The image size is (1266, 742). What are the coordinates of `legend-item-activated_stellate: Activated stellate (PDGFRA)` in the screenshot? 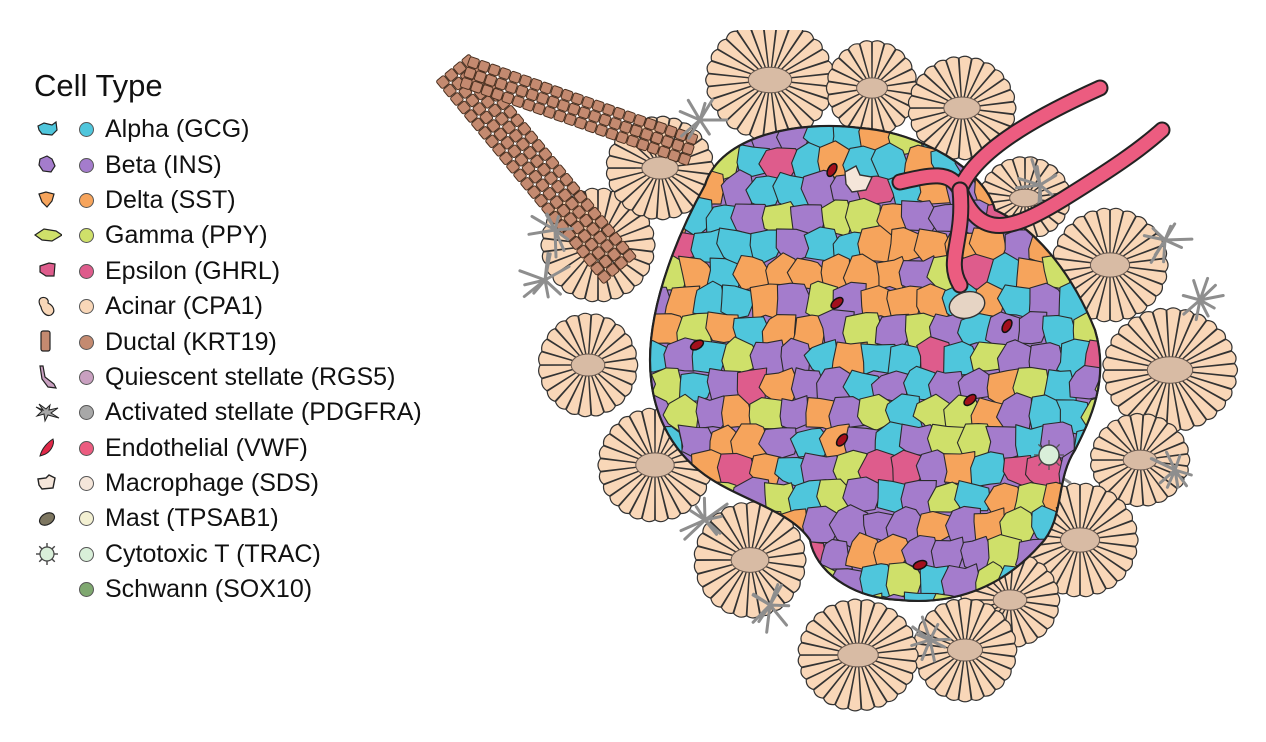 It's located at (228, 412).